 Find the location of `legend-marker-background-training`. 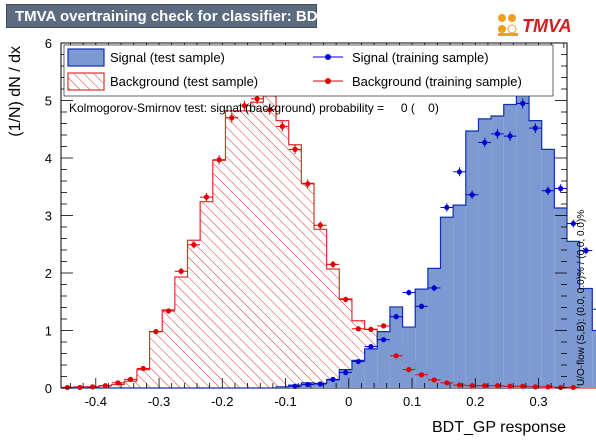

legend-marker-background-training is located at coordinates (328, 81).